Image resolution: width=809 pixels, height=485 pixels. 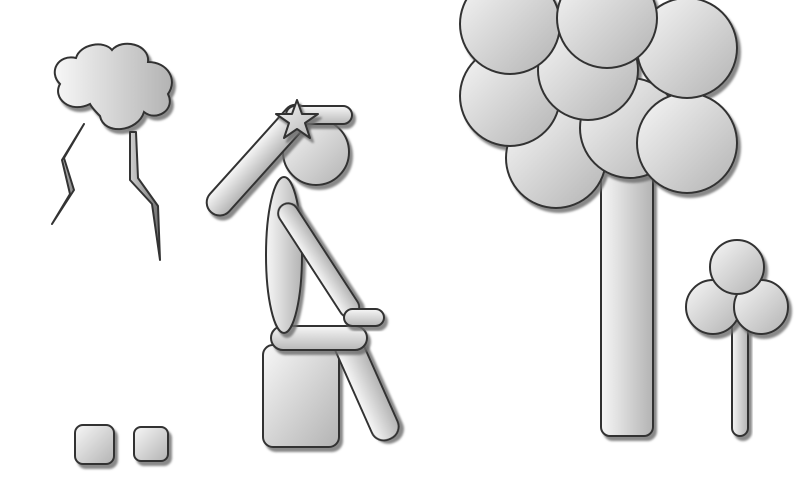 I want to click on small-tree-icon, so click(x=737, y=338).